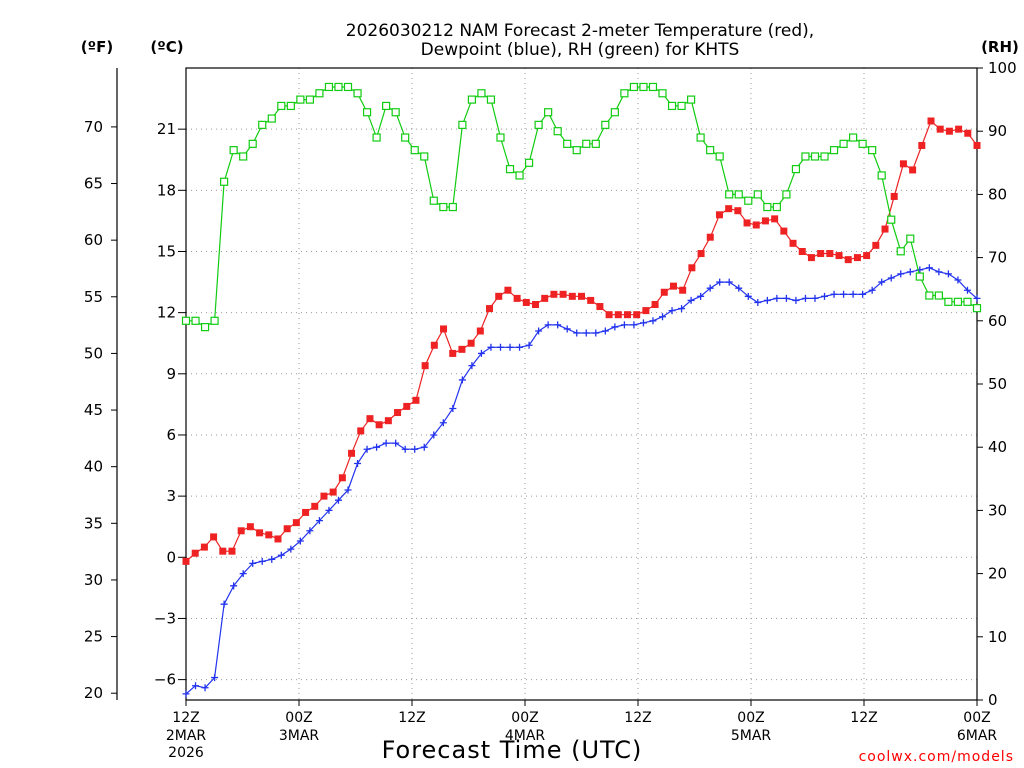 This screenshot has height=768, width=1024. Describe the element at coordinates (166, 251) in the screenshot. I see `celsius-tick-label: 15` at that location.